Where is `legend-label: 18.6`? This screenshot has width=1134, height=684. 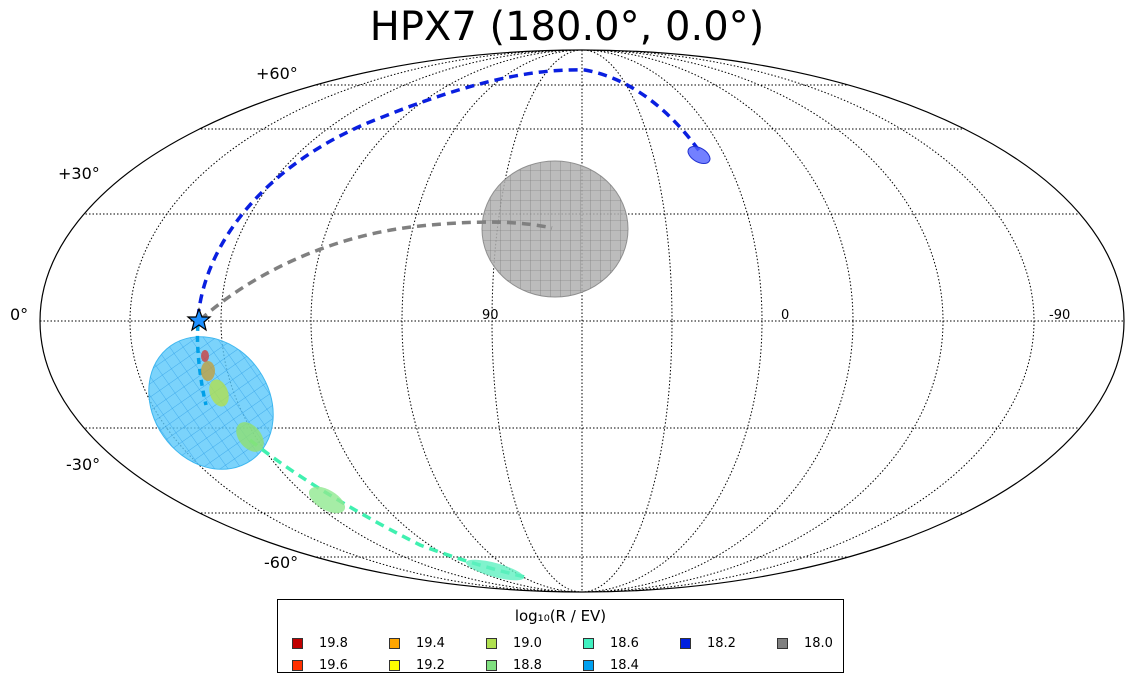 legend-label: 18.6 is located at coordinates (624, 643).